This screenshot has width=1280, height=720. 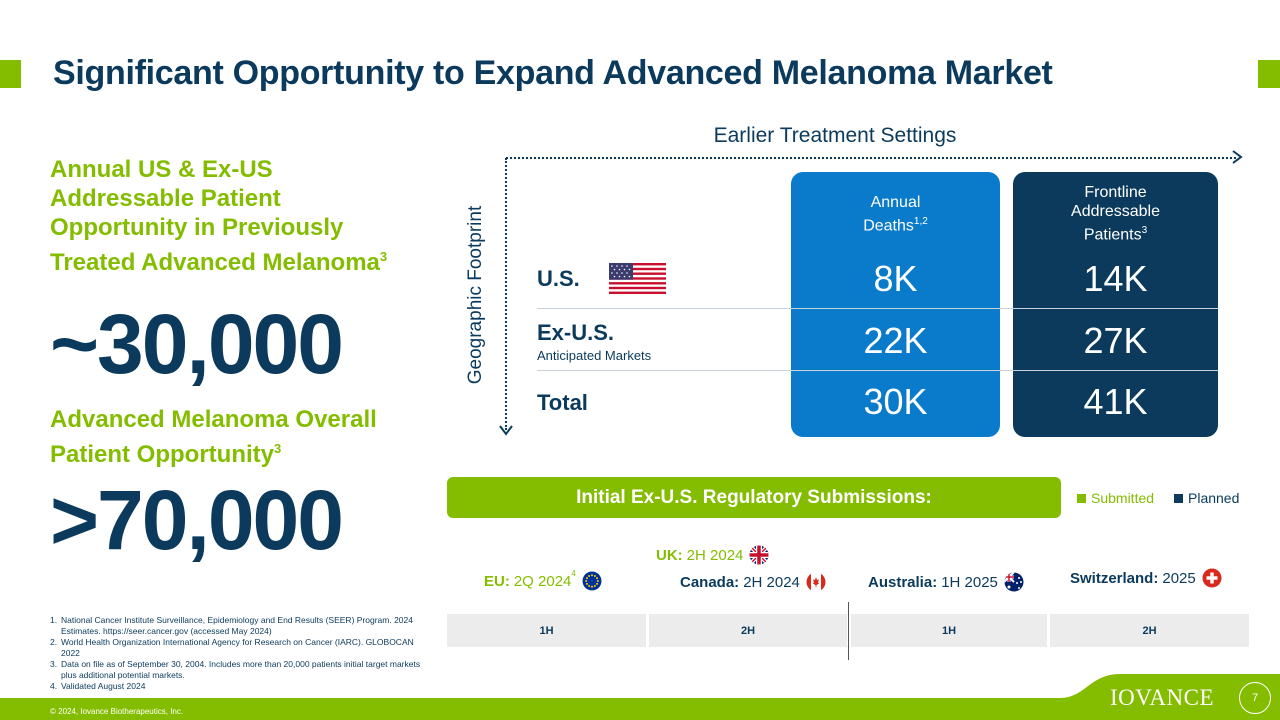 I want to click on total-deaths-value: 30K, so click(x=895, y=401).